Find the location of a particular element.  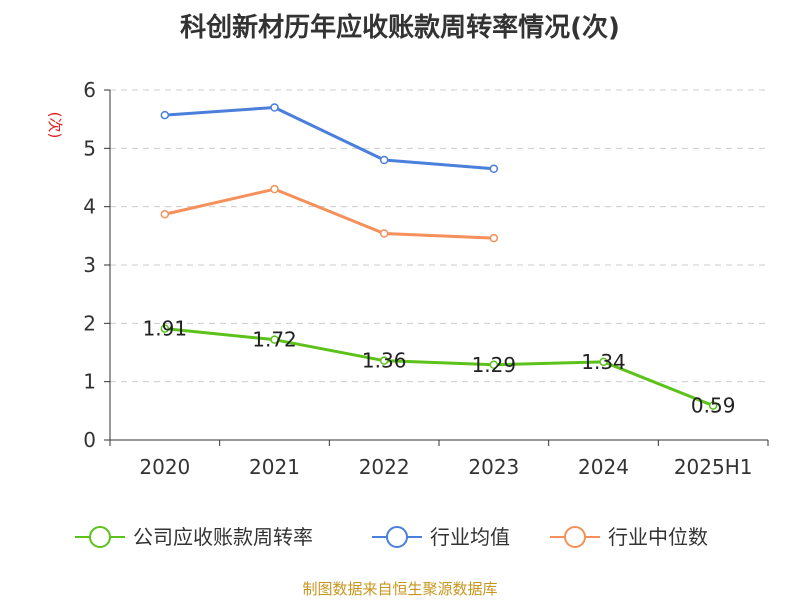

legend-item-0: 公司应收账款周转率 is located at coordinates (194, 537).